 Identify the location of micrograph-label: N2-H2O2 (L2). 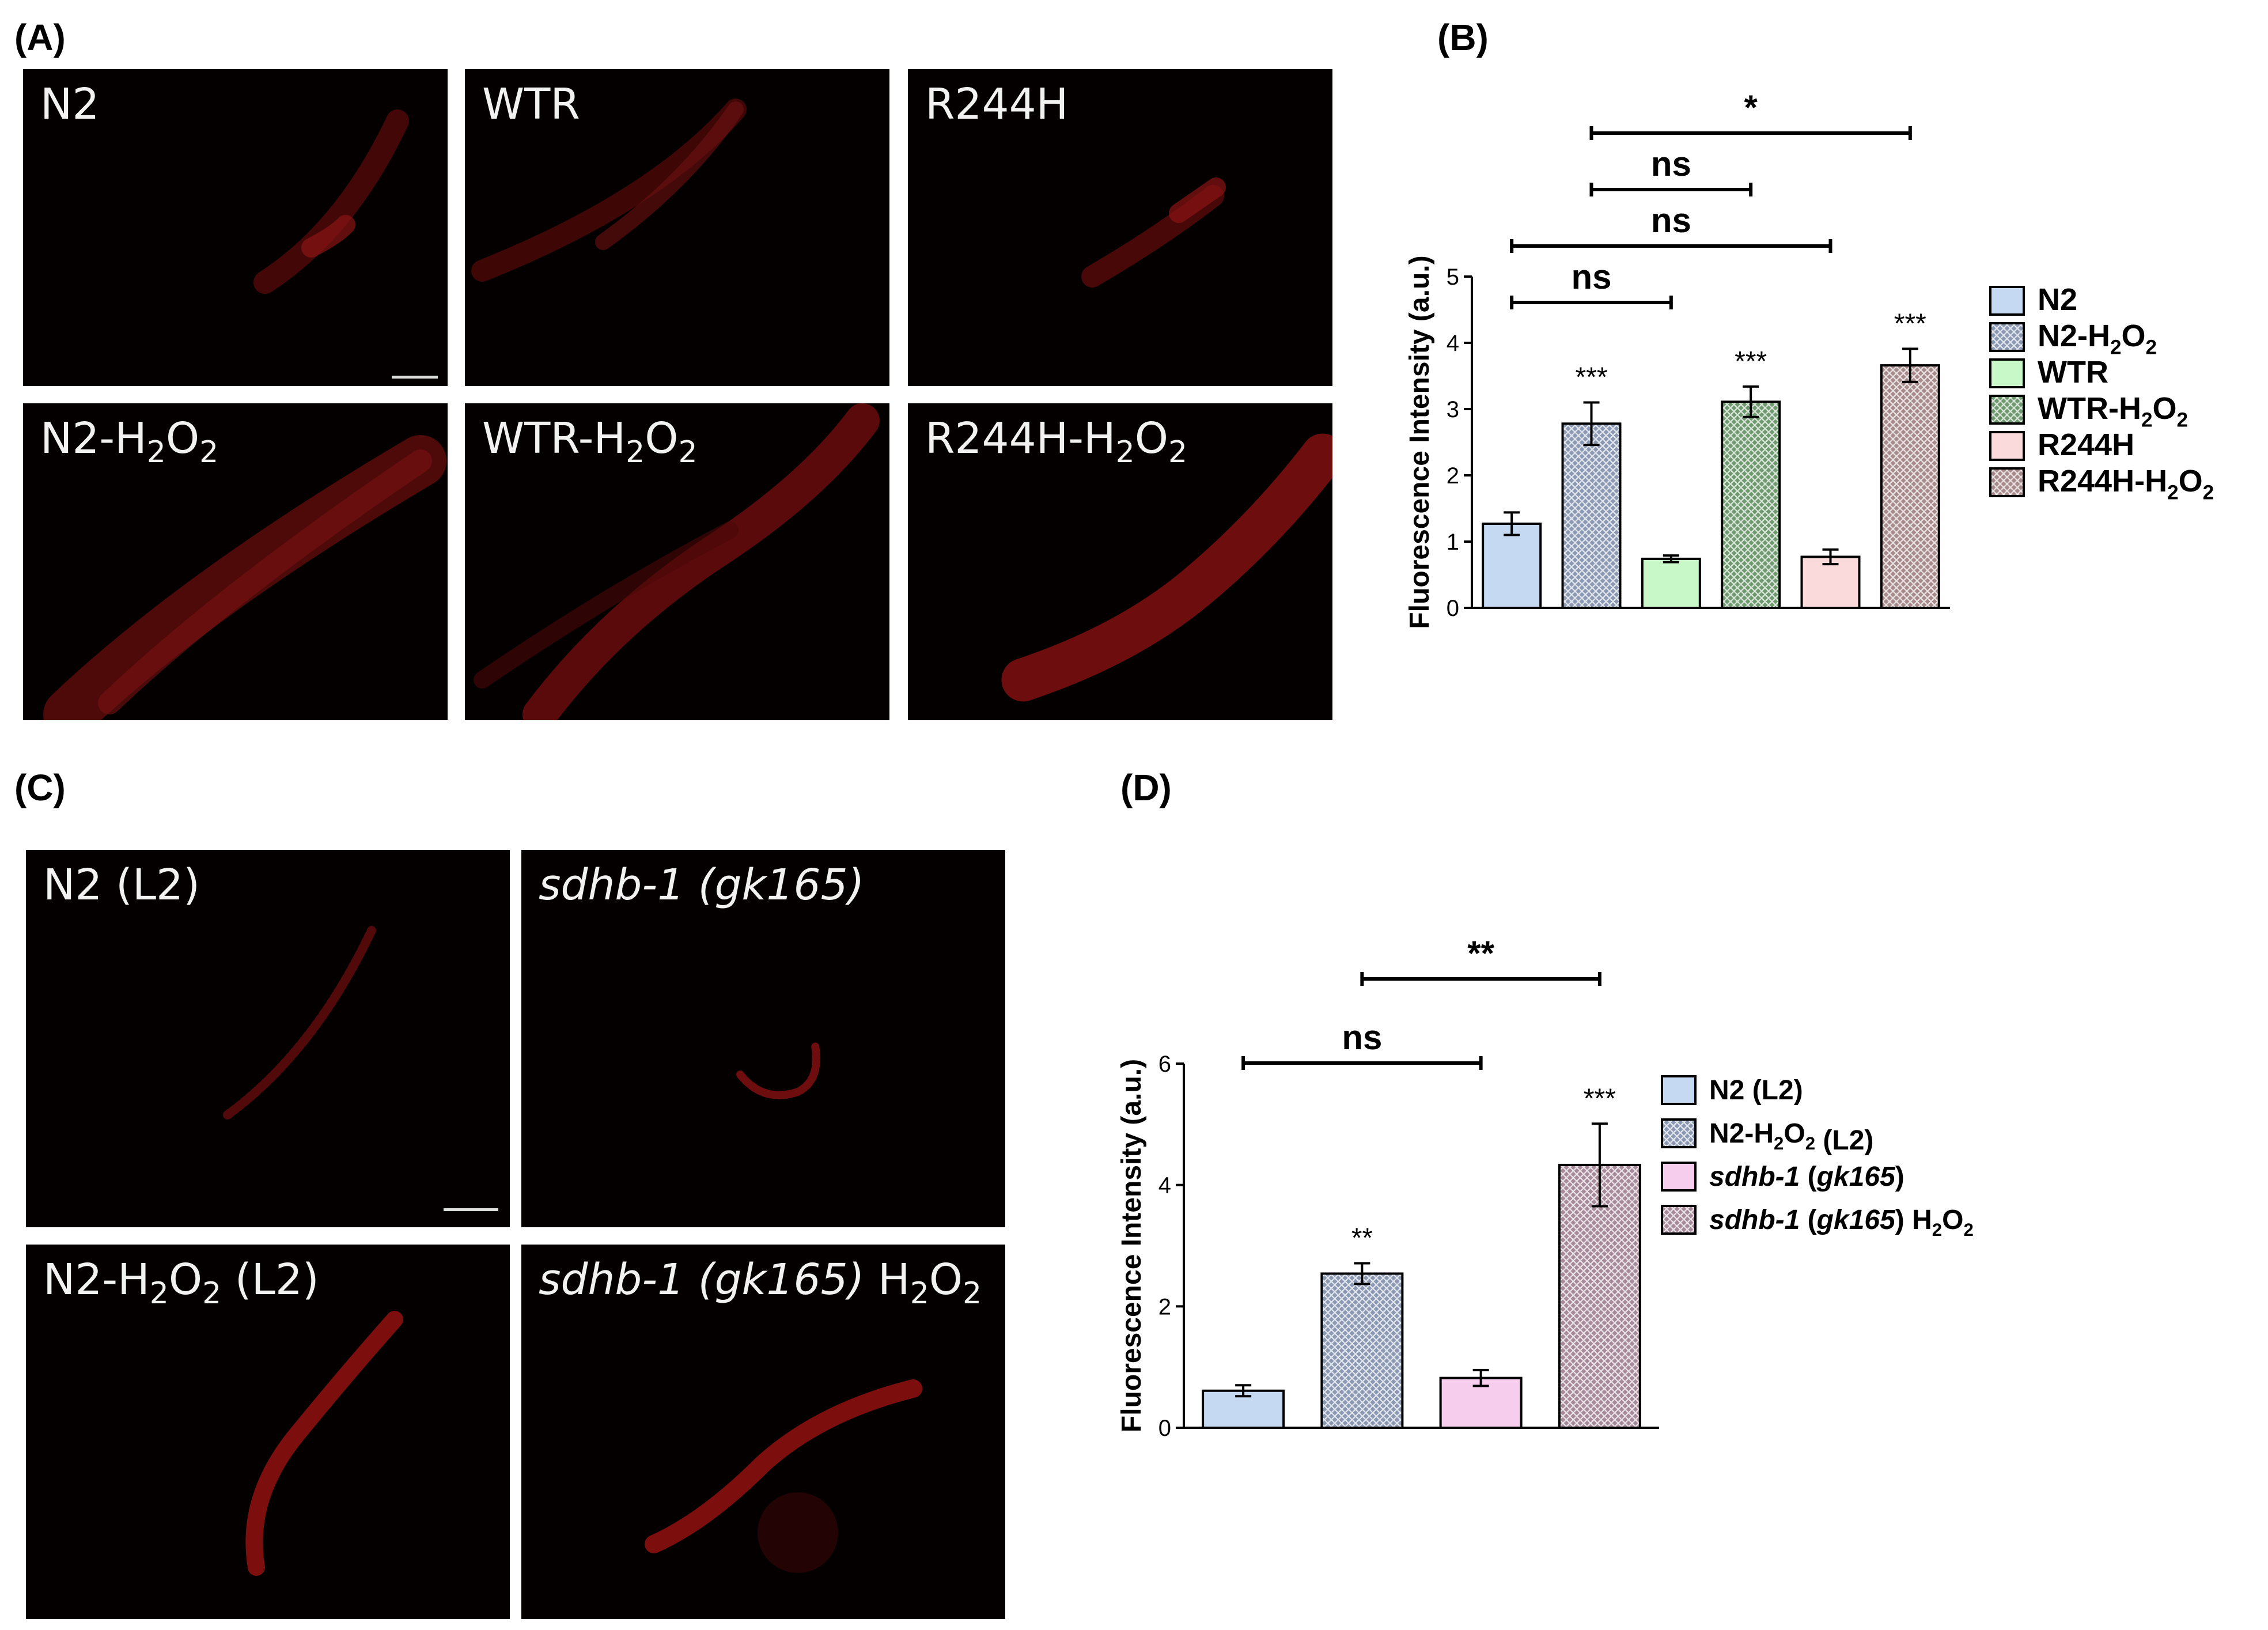
(181, 1283).